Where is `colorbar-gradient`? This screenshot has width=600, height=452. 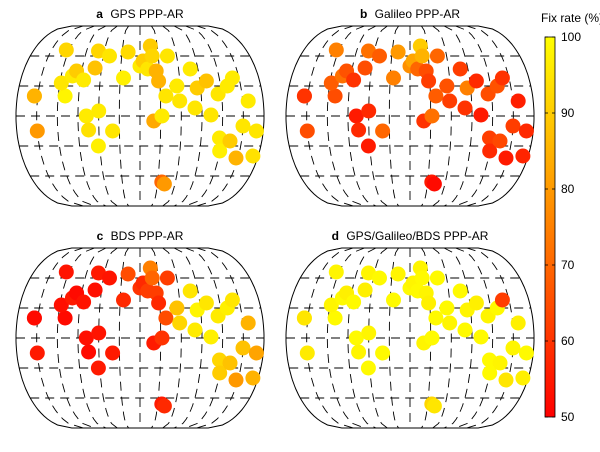 colorbar-gradient is located at coordinates (550, 227).